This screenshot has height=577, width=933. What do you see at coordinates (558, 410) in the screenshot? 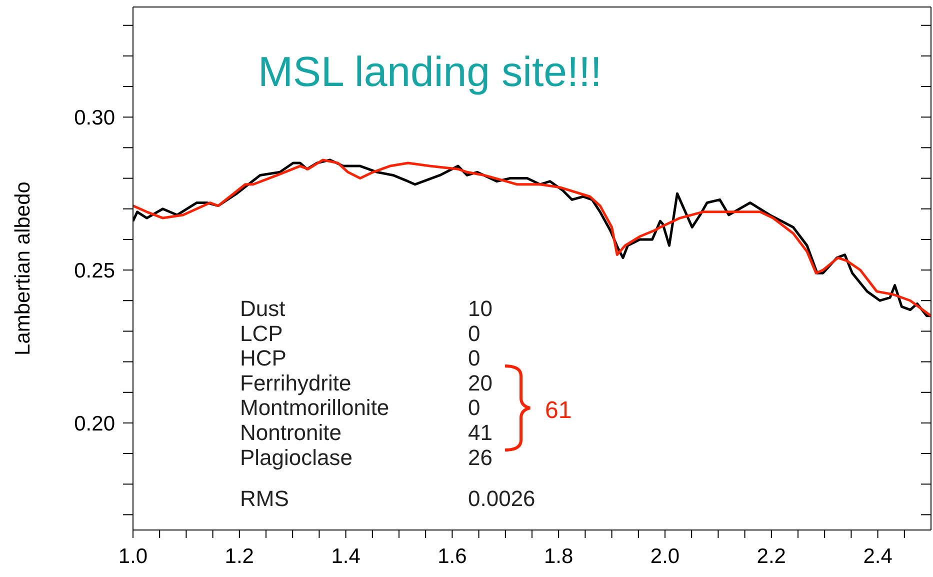
I see `annotation: 61` at bounding box center [558, 410].